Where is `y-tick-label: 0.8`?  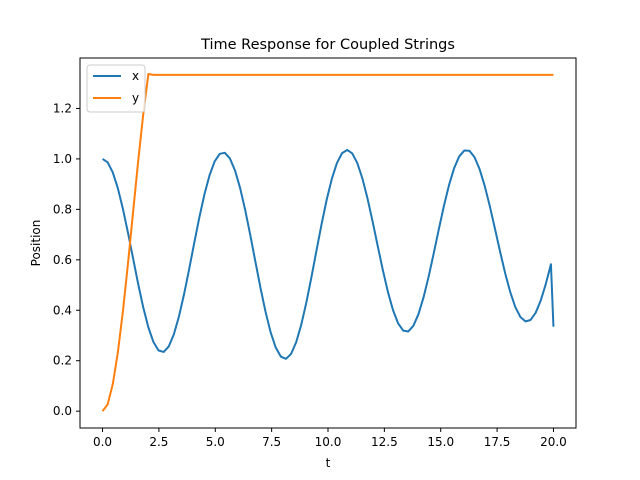
y-tick-label: 0.8 is located at coordinates (62, 209).